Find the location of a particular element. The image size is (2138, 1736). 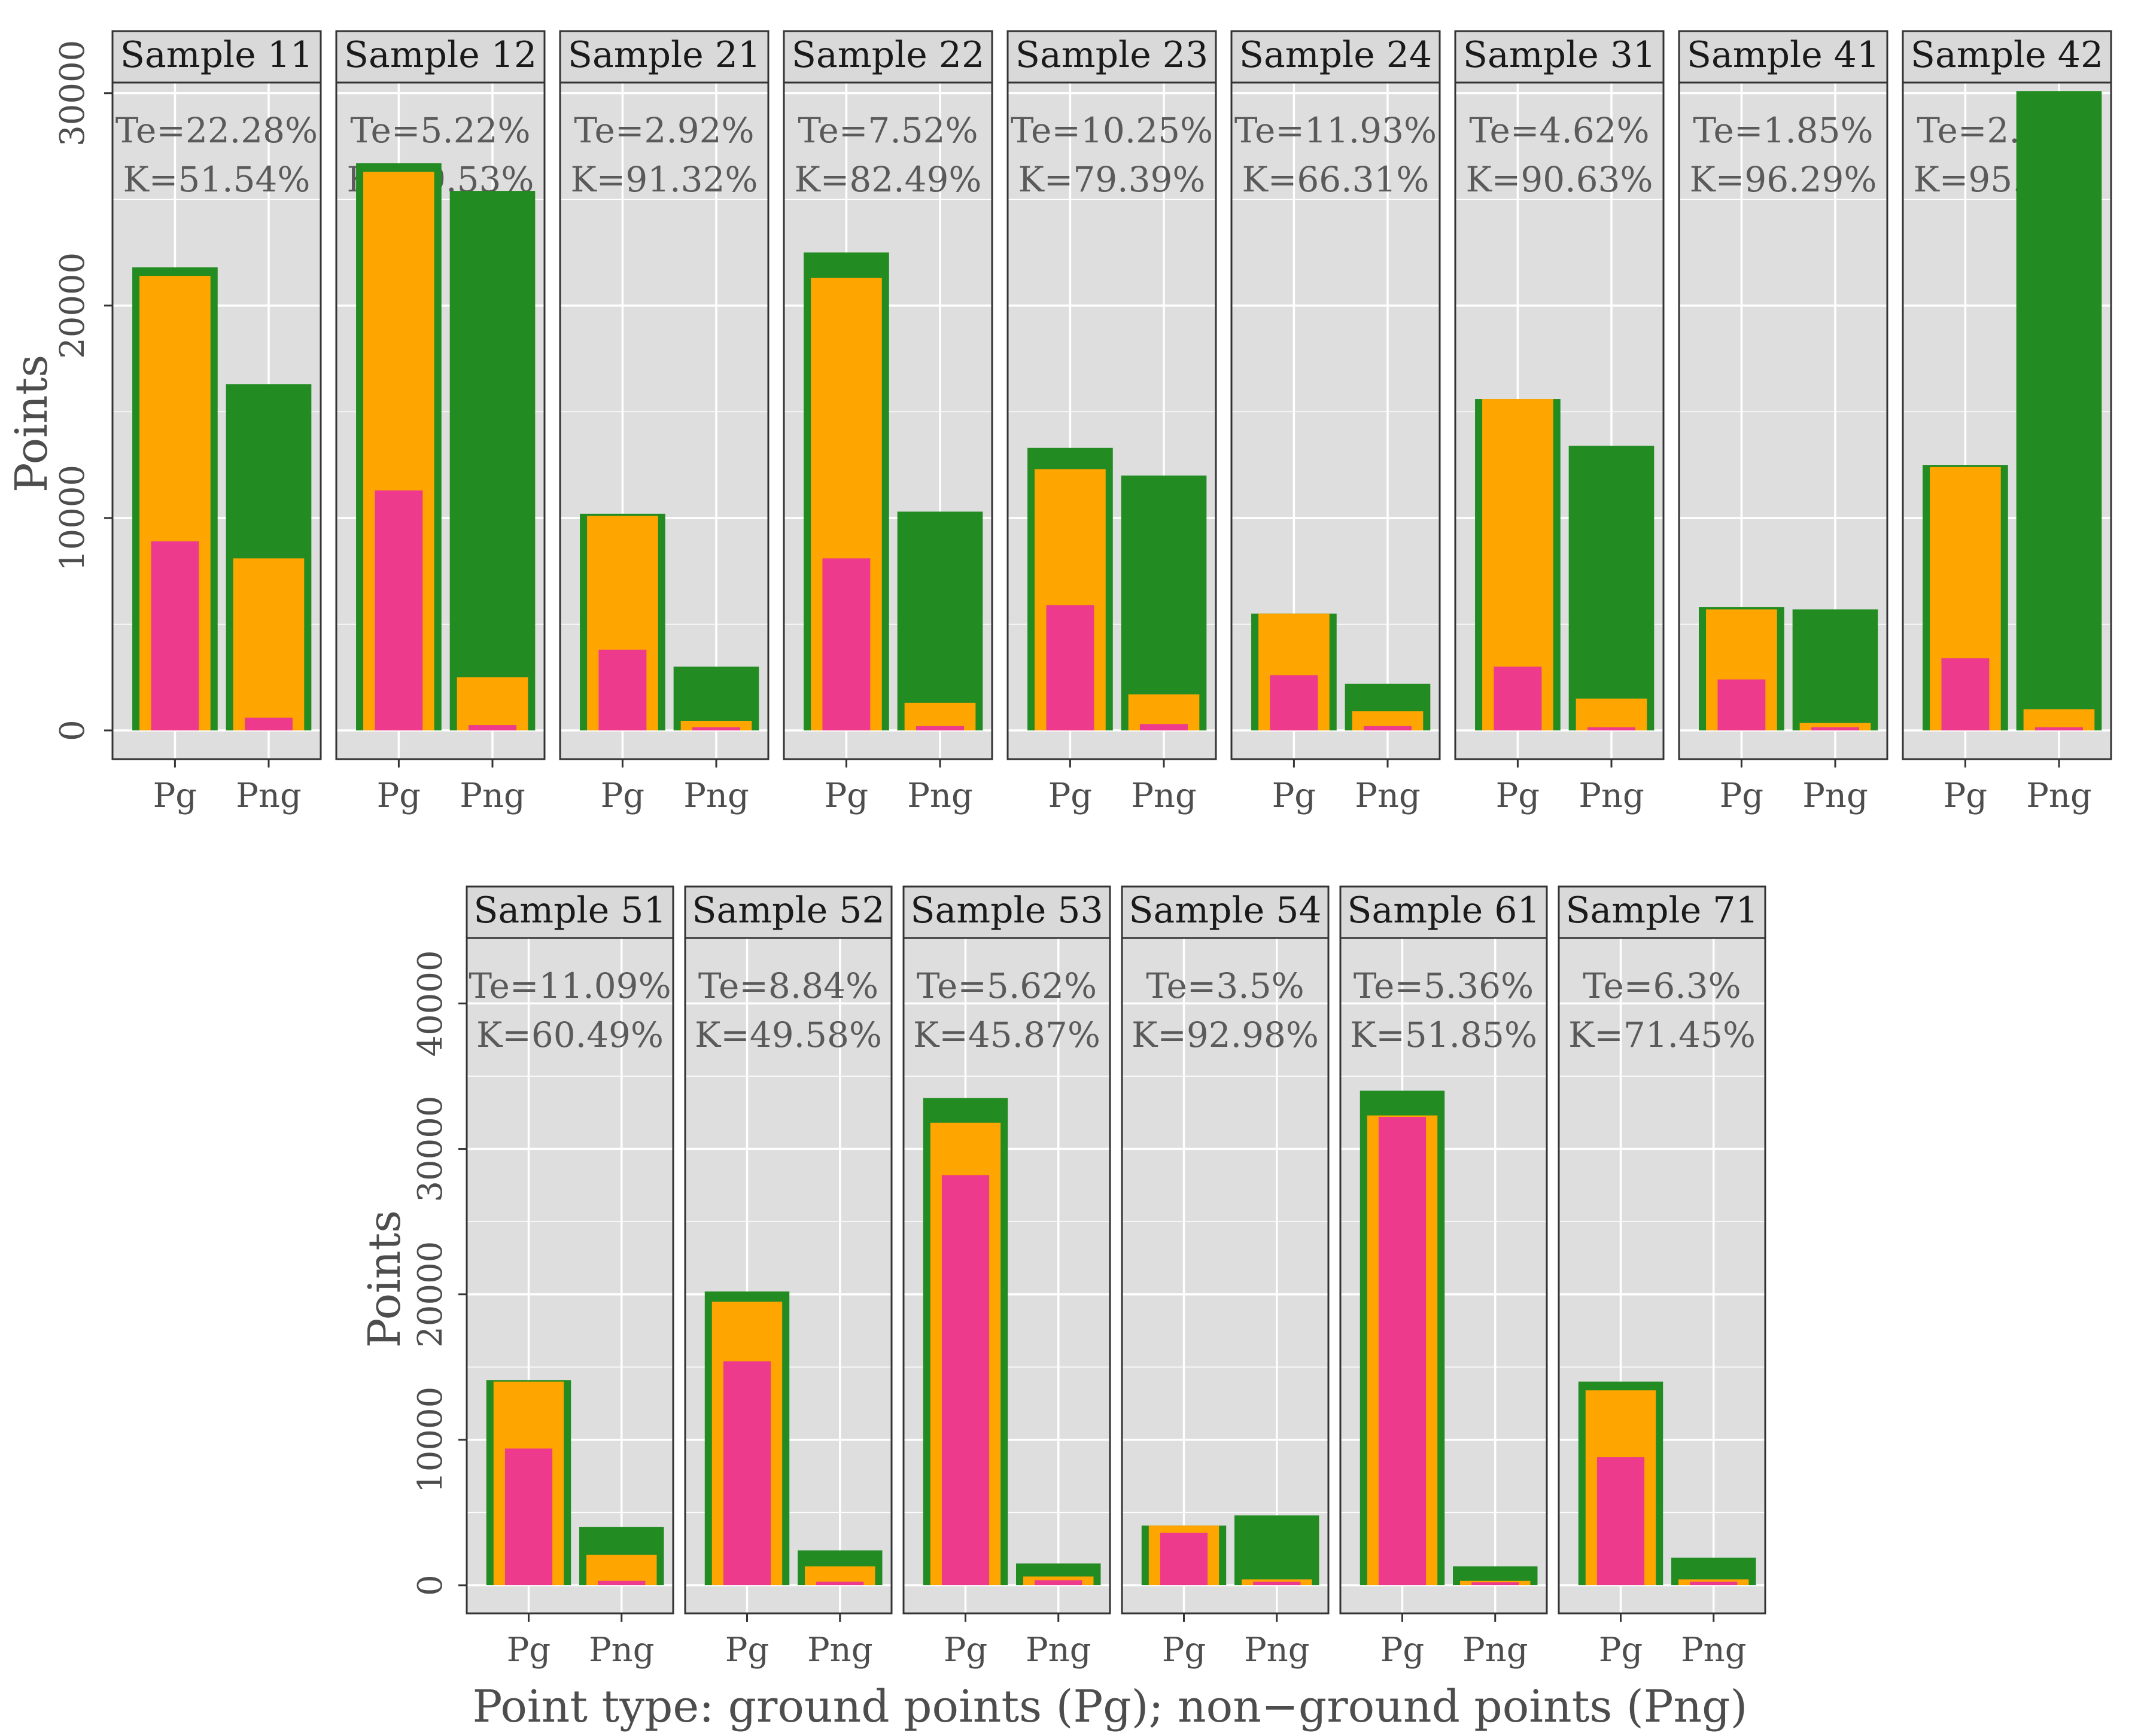

strip-title: Sample 31 is located at coordinates (1560, 55).